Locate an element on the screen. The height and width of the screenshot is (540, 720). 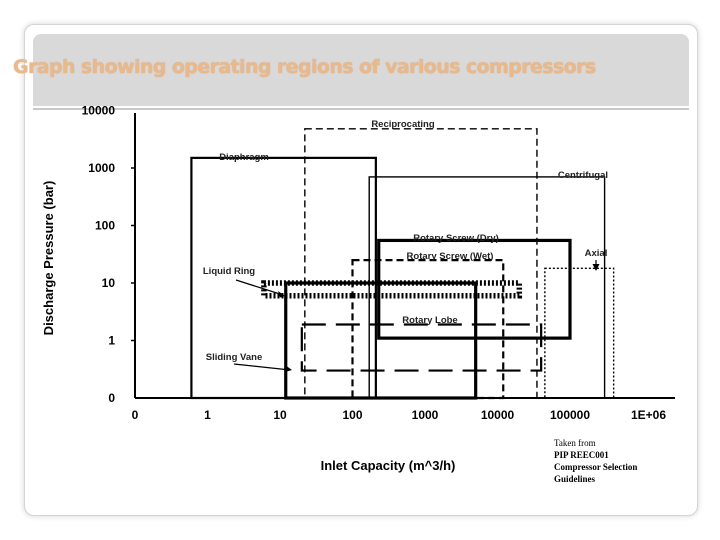
y-tick-label: 0 is located at coordinates (111, 398).